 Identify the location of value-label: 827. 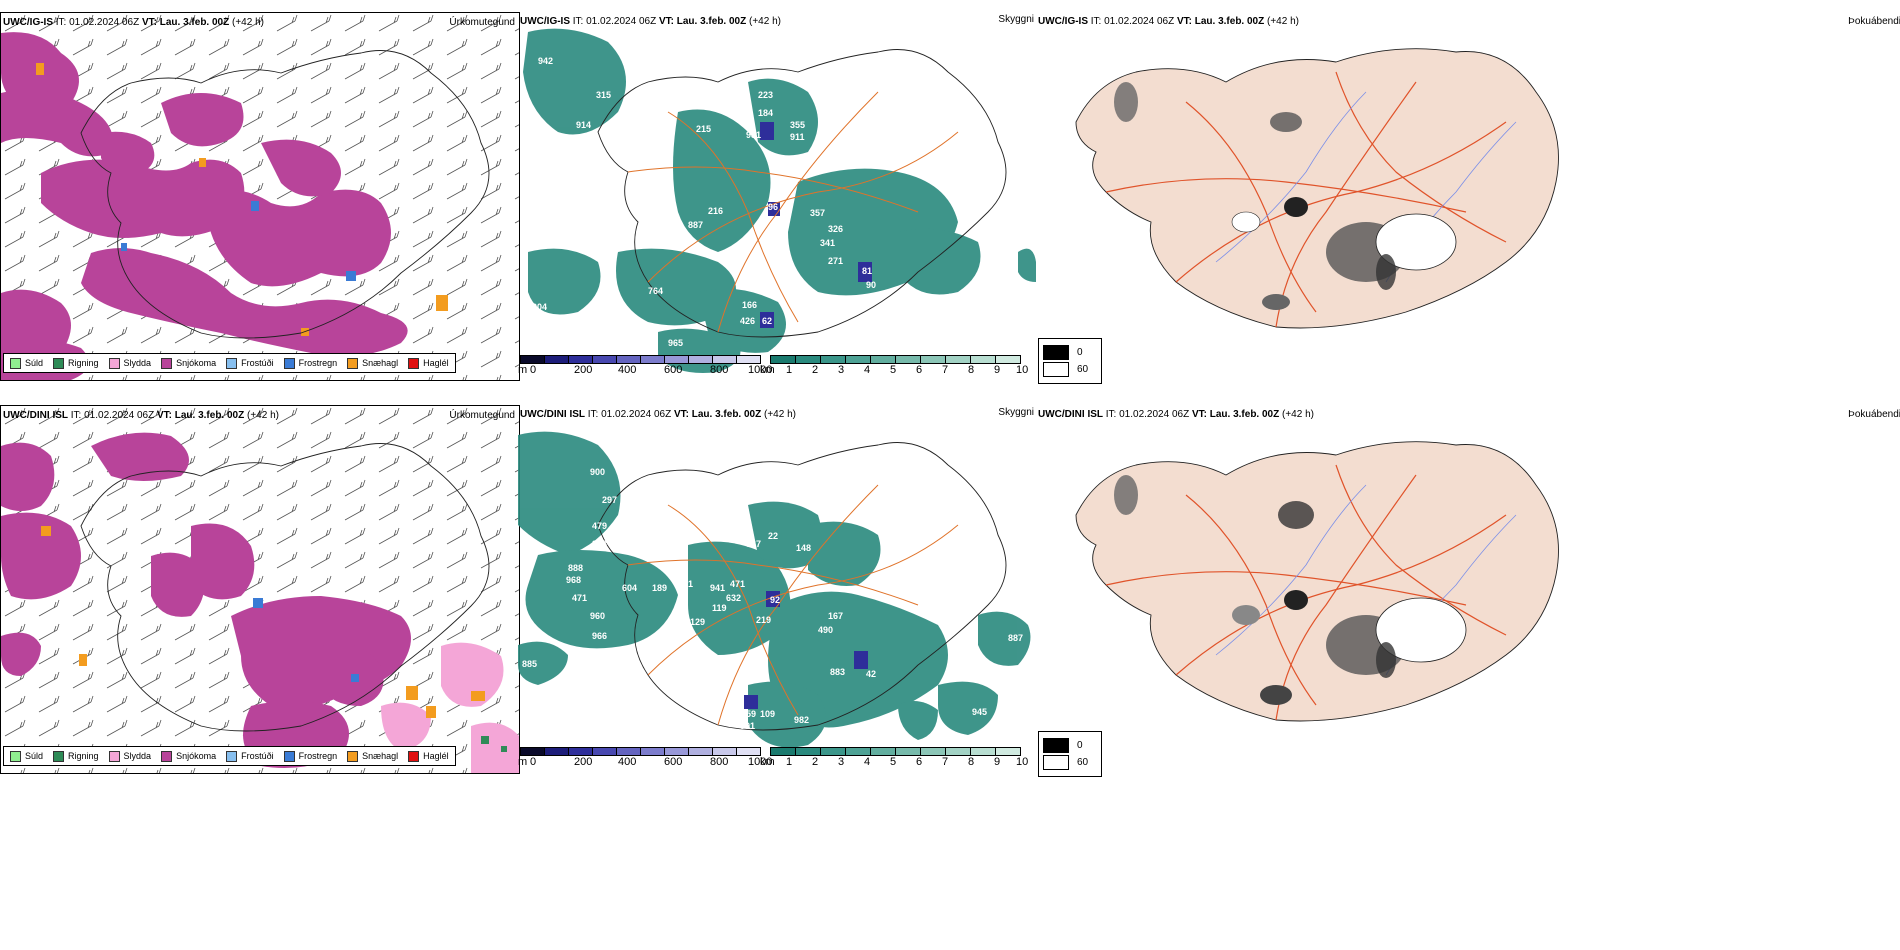
(753, 544).